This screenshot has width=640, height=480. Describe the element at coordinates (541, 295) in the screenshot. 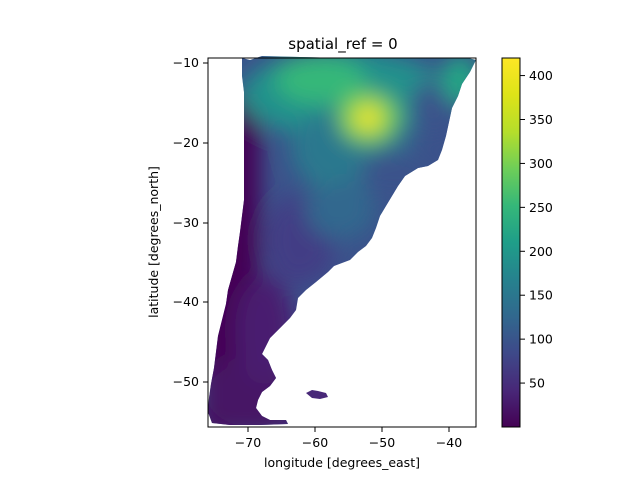

I see `colorbar-tick-label: 150` at that location.